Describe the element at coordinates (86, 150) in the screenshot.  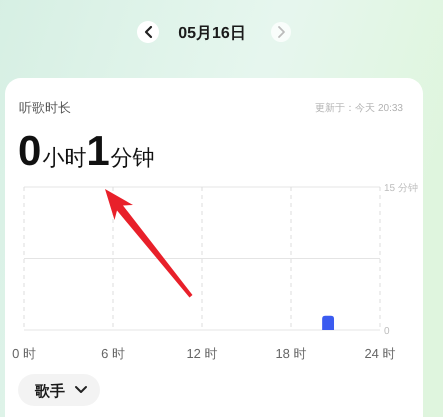
I see `chart-subtitle: 0小时1分钟` at that location.